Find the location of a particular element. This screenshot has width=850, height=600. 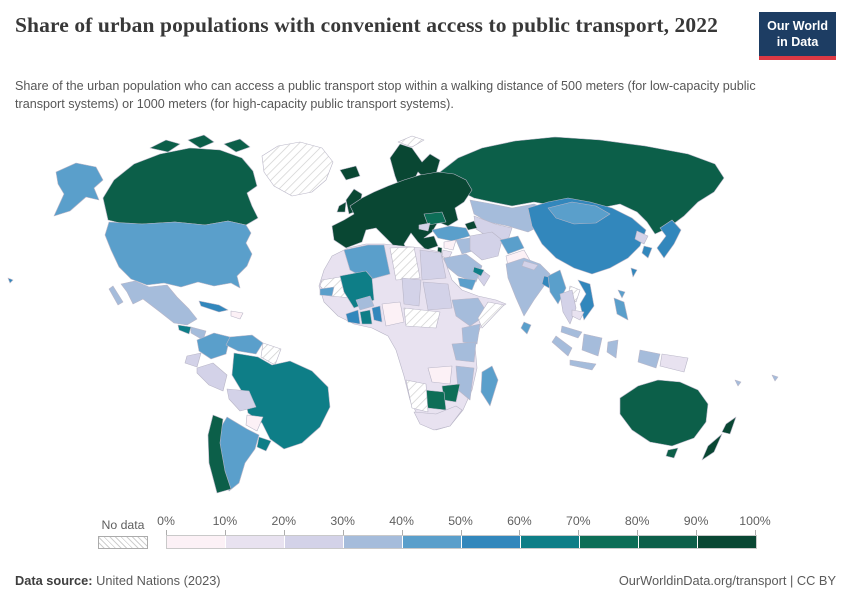

map-region-iran: Iran: 20-30% is located at coordinates (486, 246).